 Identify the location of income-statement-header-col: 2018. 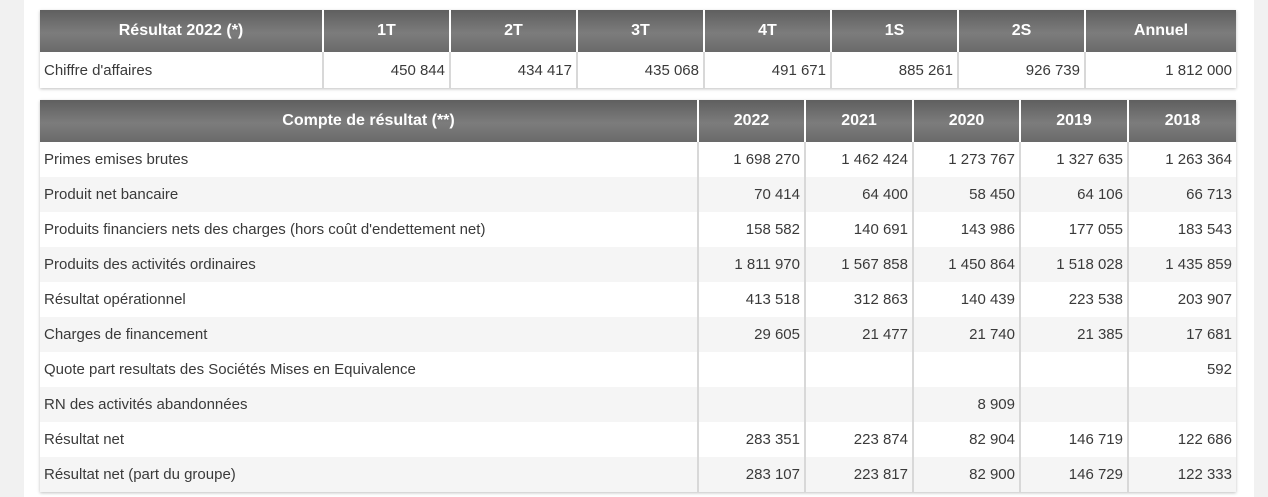
(1181, 121).